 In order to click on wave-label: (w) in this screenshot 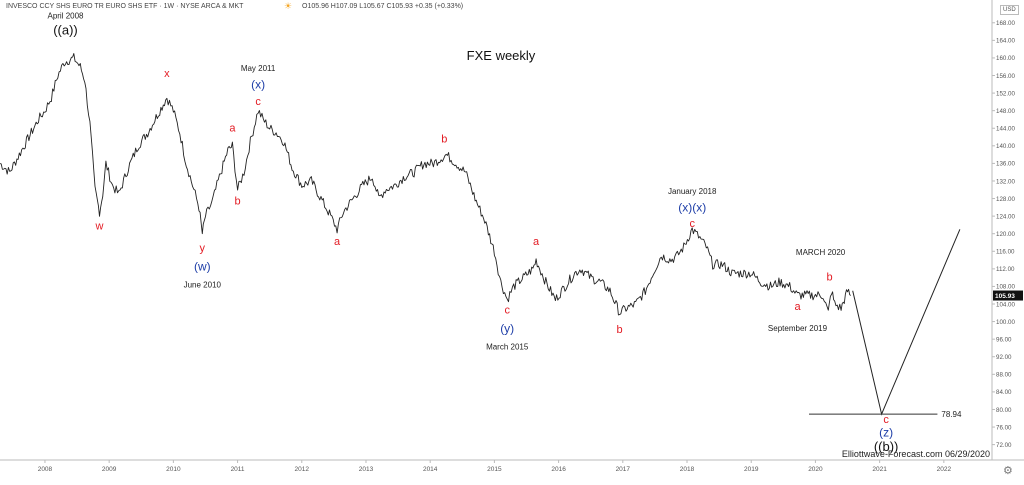, I will do `click(202, 267)`.